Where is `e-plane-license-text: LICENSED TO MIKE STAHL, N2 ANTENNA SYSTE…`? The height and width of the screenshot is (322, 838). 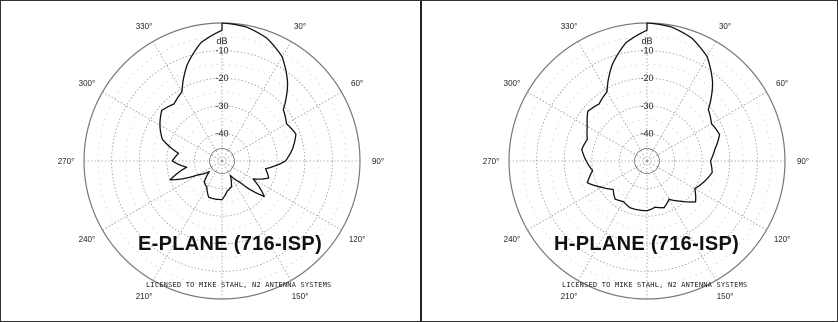 e-plane-license-text: LICENSED TO MIKE STAHL, N2 ANTENNA SYSTE… is located at coordinates (239, 285).